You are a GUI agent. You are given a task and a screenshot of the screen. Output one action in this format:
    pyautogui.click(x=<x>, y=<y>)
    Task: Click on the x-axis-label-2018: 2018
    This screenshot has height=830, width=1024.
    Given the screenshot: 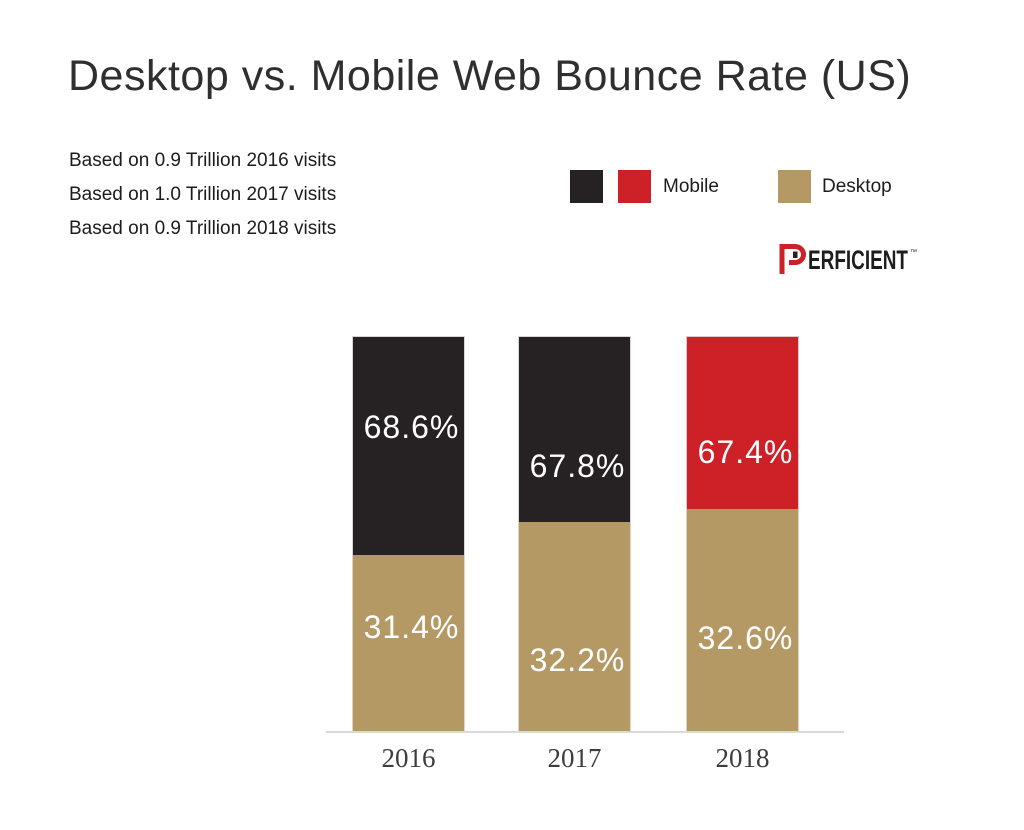 What is the action you would take?
    pyautogui.click(x=742, y=758)
    